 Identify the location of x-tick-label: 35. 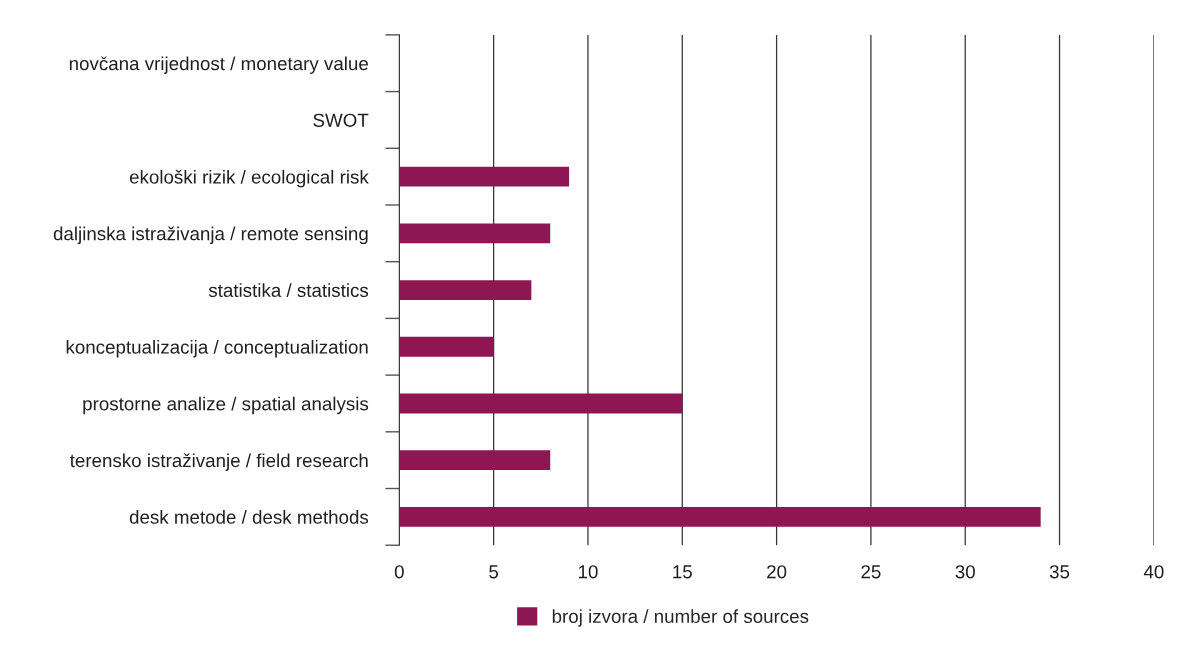
(1059, 572).